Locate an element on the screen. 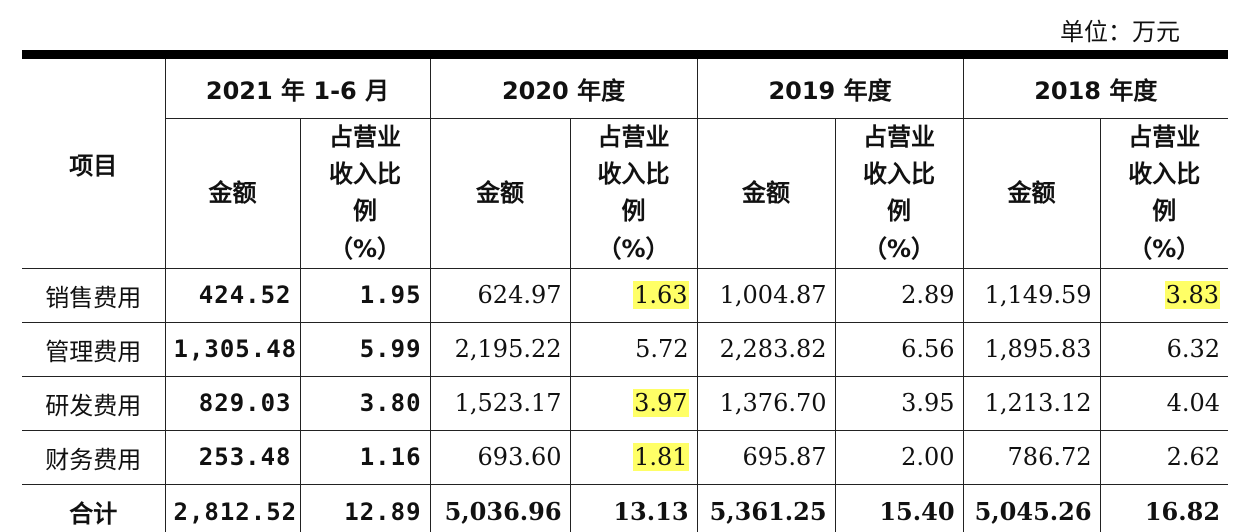 The width and height of the screenshot is (1240, 532). cell: 693.60 is located at coordinates (500, 457).